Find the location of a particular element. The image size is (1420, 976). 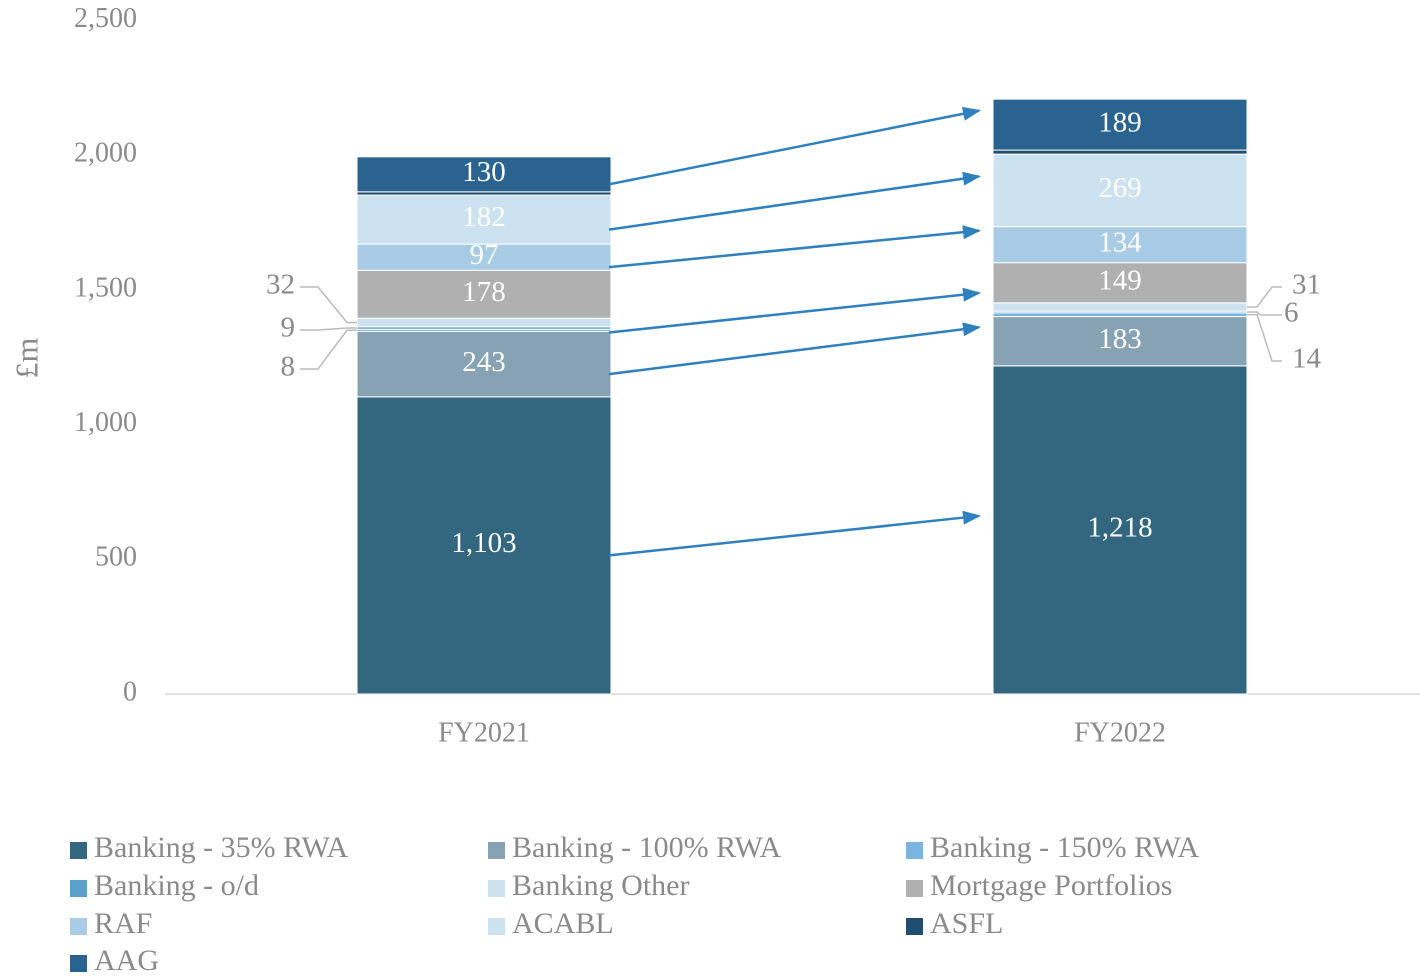

data-label: 9 is located at coordinates (288, 328).